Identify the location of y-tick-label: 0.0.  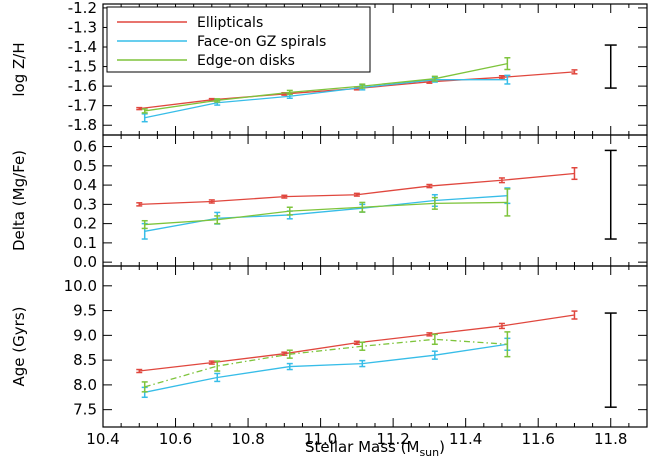
(85, 262).